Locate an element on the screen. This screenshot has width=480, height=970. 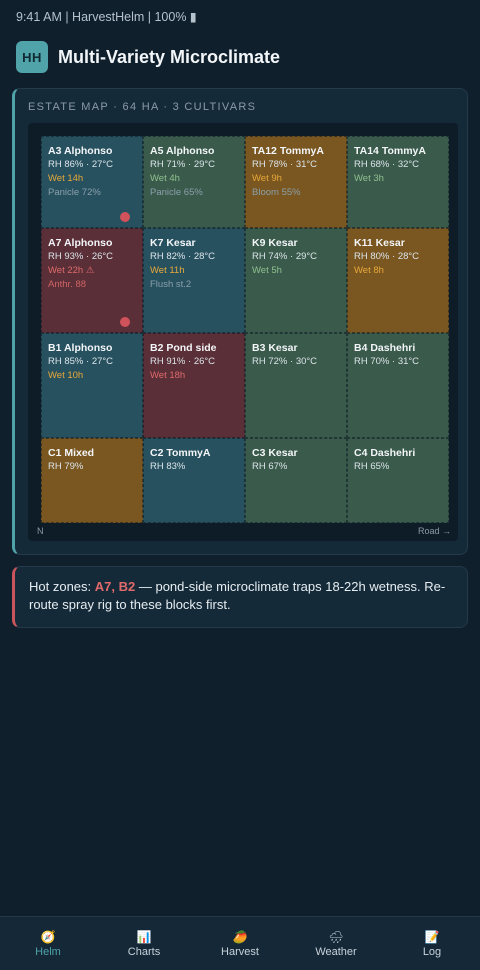
block-humidity-temp: RH 82% · 28°C is located at coordinates (183, 256).